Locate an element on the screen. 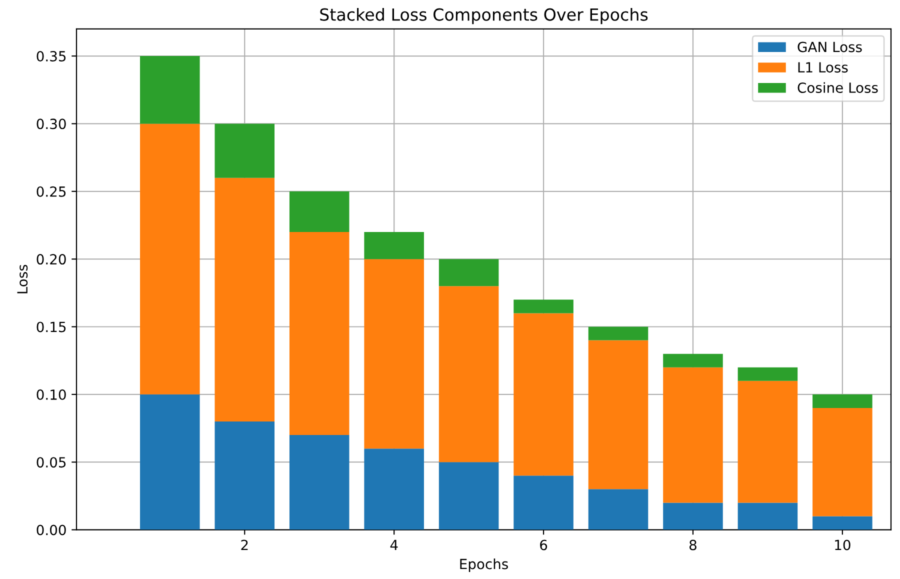  y-tick-label: 0.05 is located at coordinates (51, 462).